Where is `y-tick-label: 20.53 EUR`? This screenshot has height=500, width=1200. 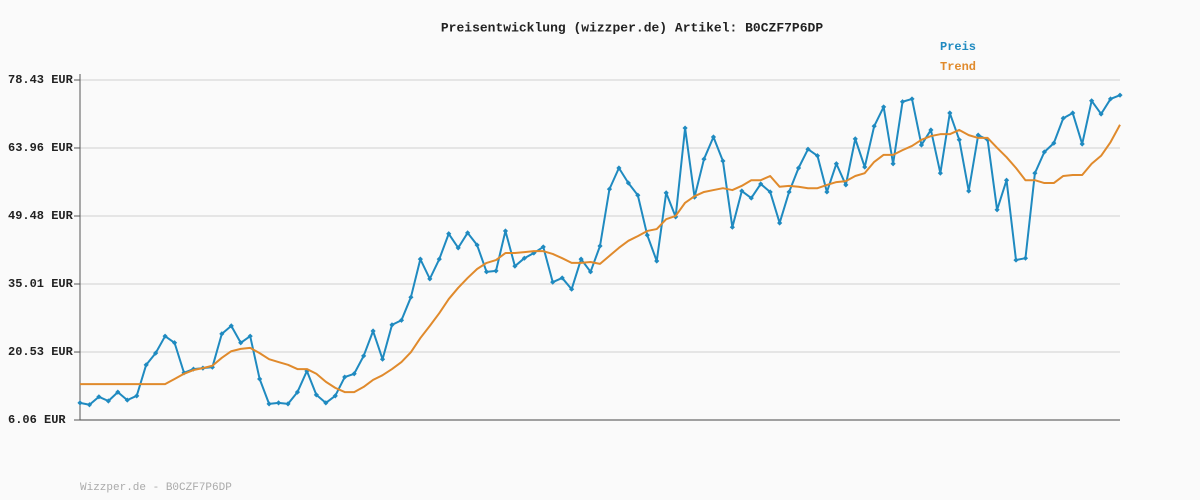 y-tick-label: 20.53 EUR is located at coordinates (41, 352).